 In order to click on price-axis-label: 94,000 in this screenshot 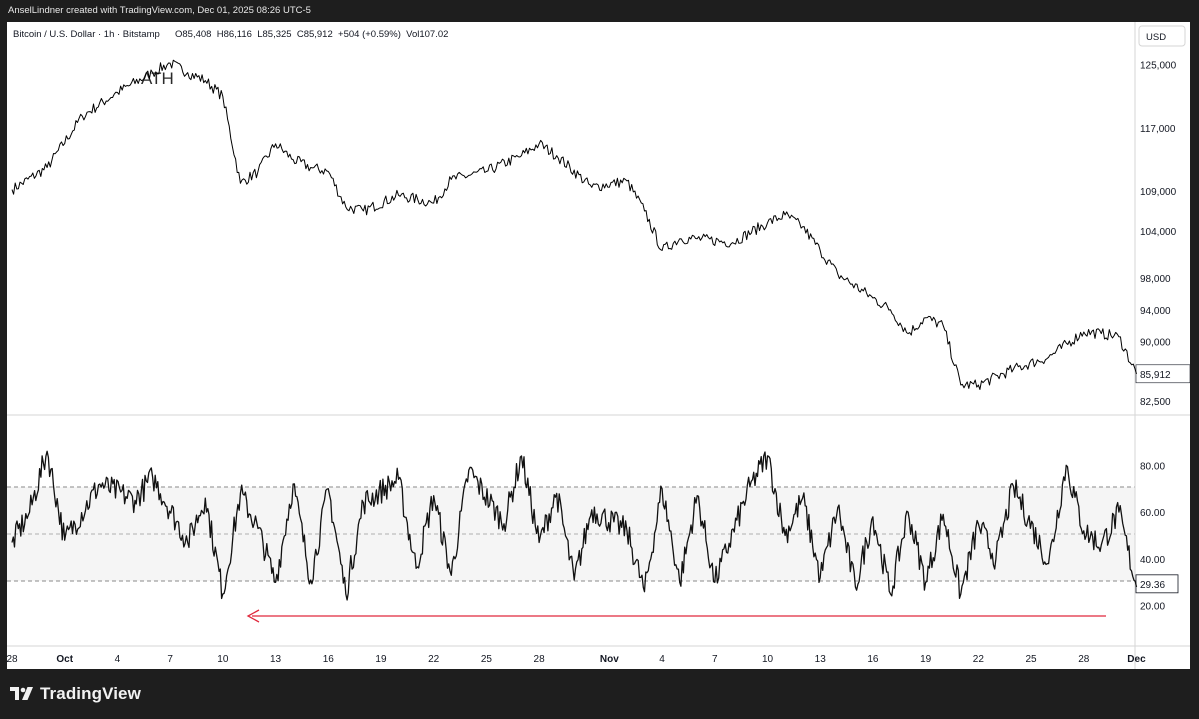, I will do `click(1155, 311)`.